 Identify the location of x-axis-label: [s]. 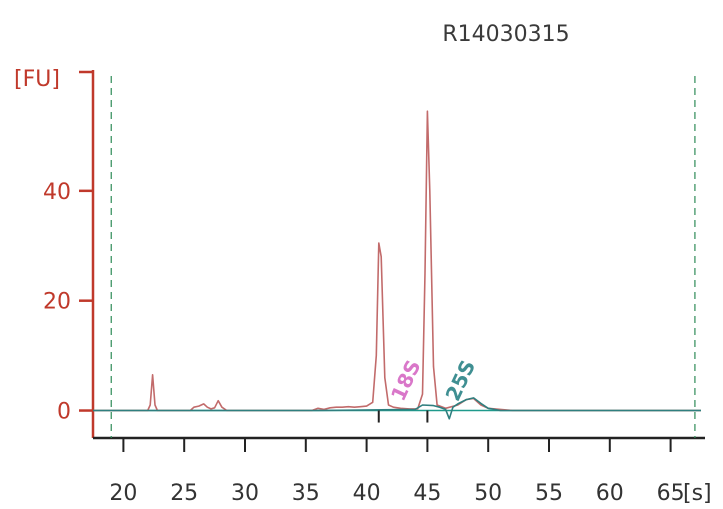
(697, 493).